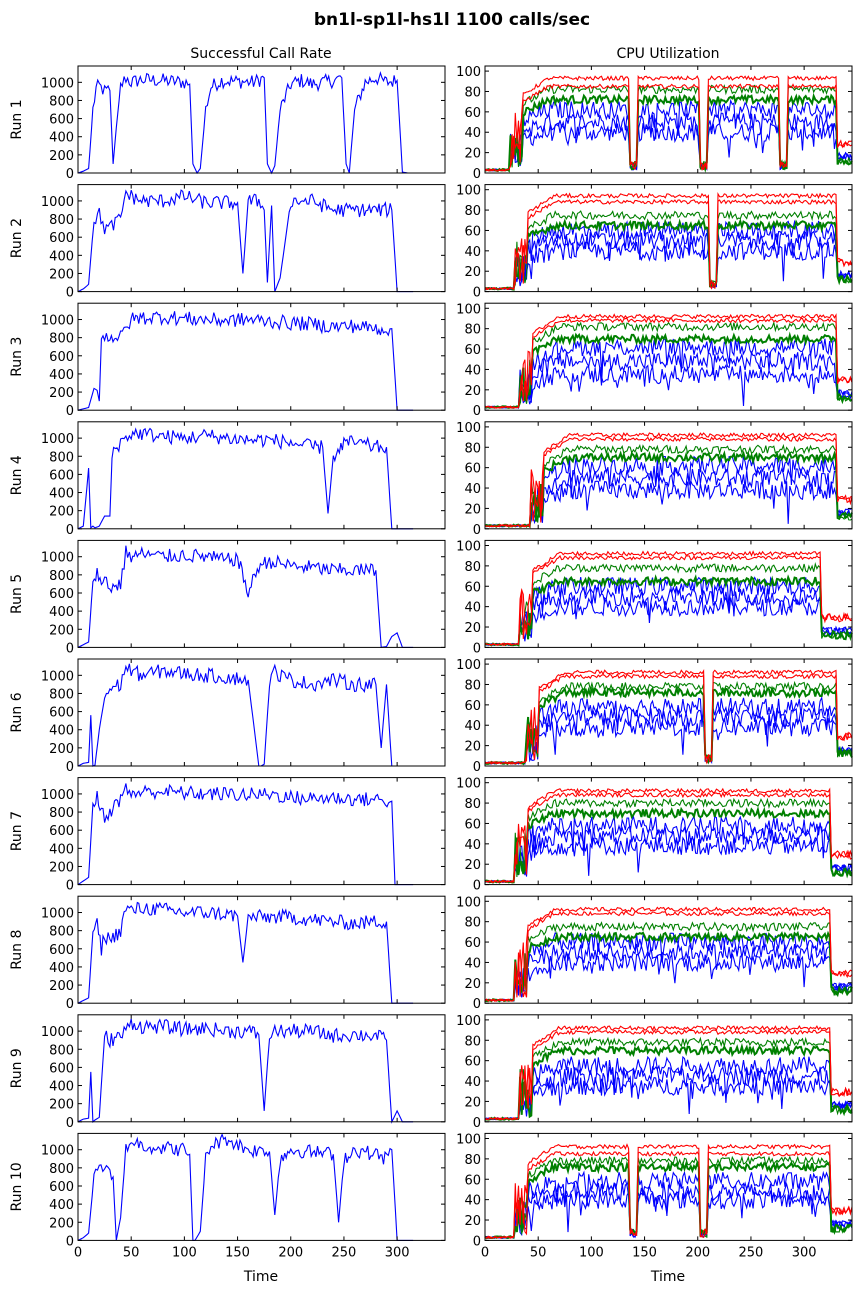 The width and height of the screenshot is (861, 1294). Describe the element at coordinates (260, 1277) in the screenshot. I see `xlabel-left: Time` at that location.